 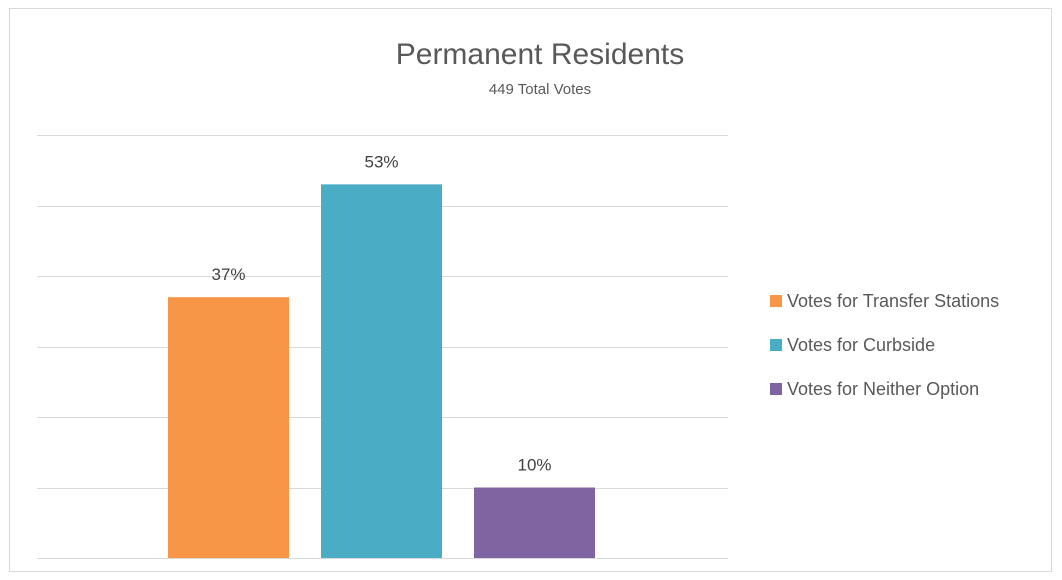 What do you see at coordinates (883, 389) in the screenshot?
I see `legend-label-neither-option: Votes for Neither Option` at bounding box center [883, 389].